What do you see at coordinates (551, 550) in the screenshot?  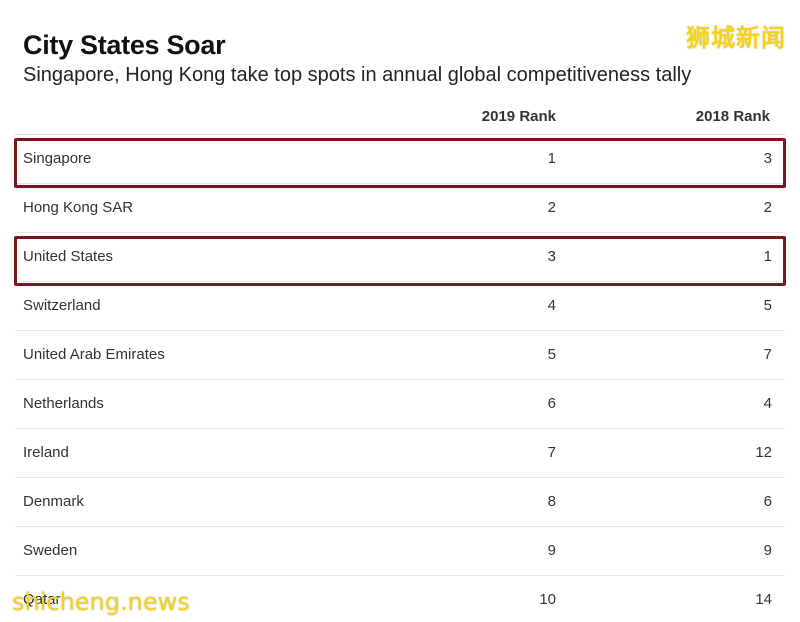 I see `rank-2019-cell: 9` at bounding box center [551, 550].